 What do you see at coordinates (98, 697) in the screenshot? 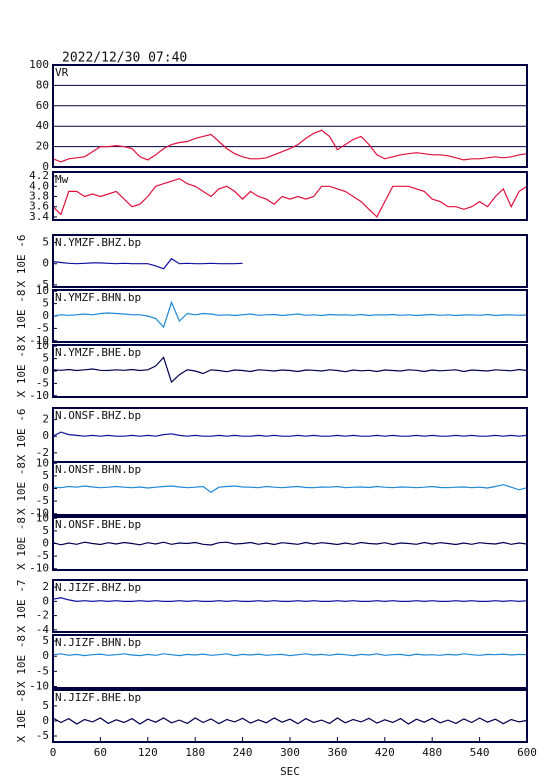
I see `panel-label: N.JIZF.BHE.bp` at bounding box center [98, 697].